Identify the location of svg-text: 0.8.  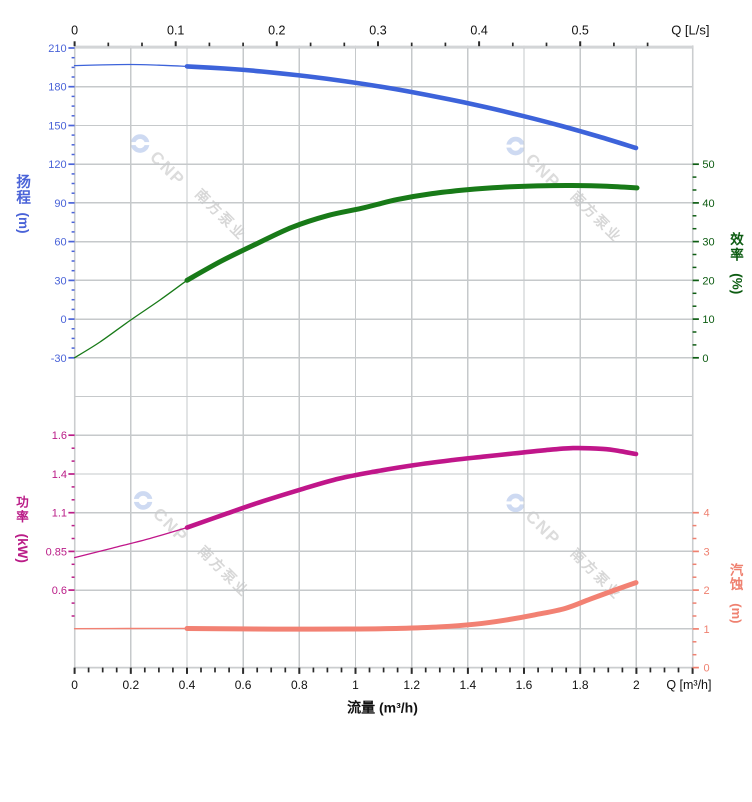
(299, 685).